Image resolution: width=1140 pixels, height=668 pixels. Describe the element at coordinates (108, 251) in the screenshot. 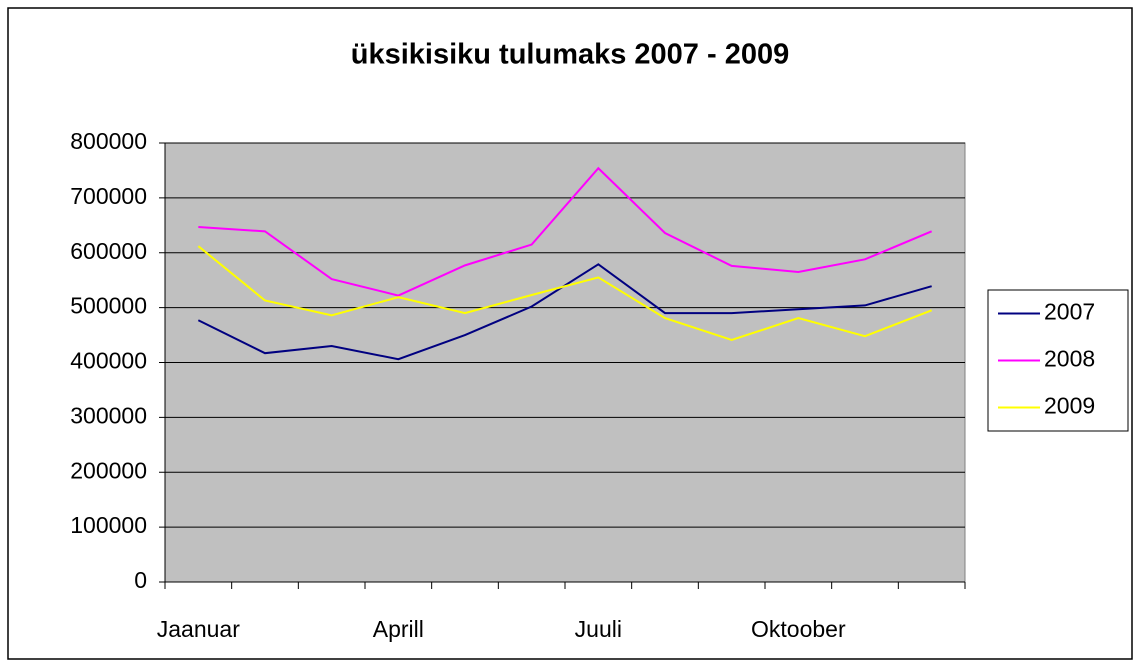

I see `y-tick-label: 600000` at that location.